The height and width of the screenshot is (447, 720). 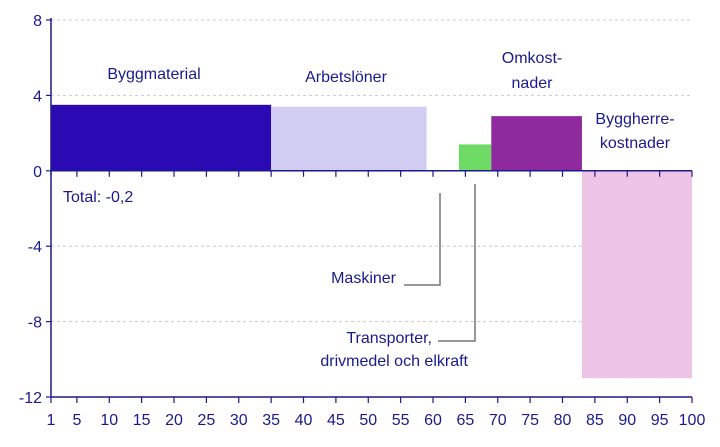 What do you see at coordinates (109, 420) in the screenshot?
I see `x-tick-label: 10` at bounding box center [109, 420].